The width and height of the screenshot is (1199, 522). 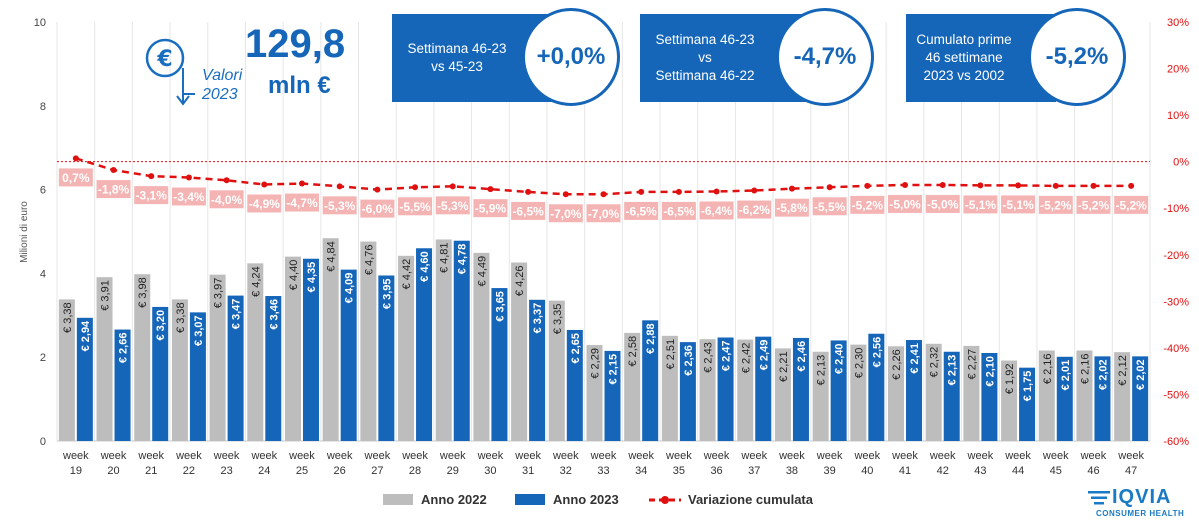 What do you see at coordinates (528, 471) in the screenshot?
I see `x-tick-label: 31` at bounding box center [528, 471].